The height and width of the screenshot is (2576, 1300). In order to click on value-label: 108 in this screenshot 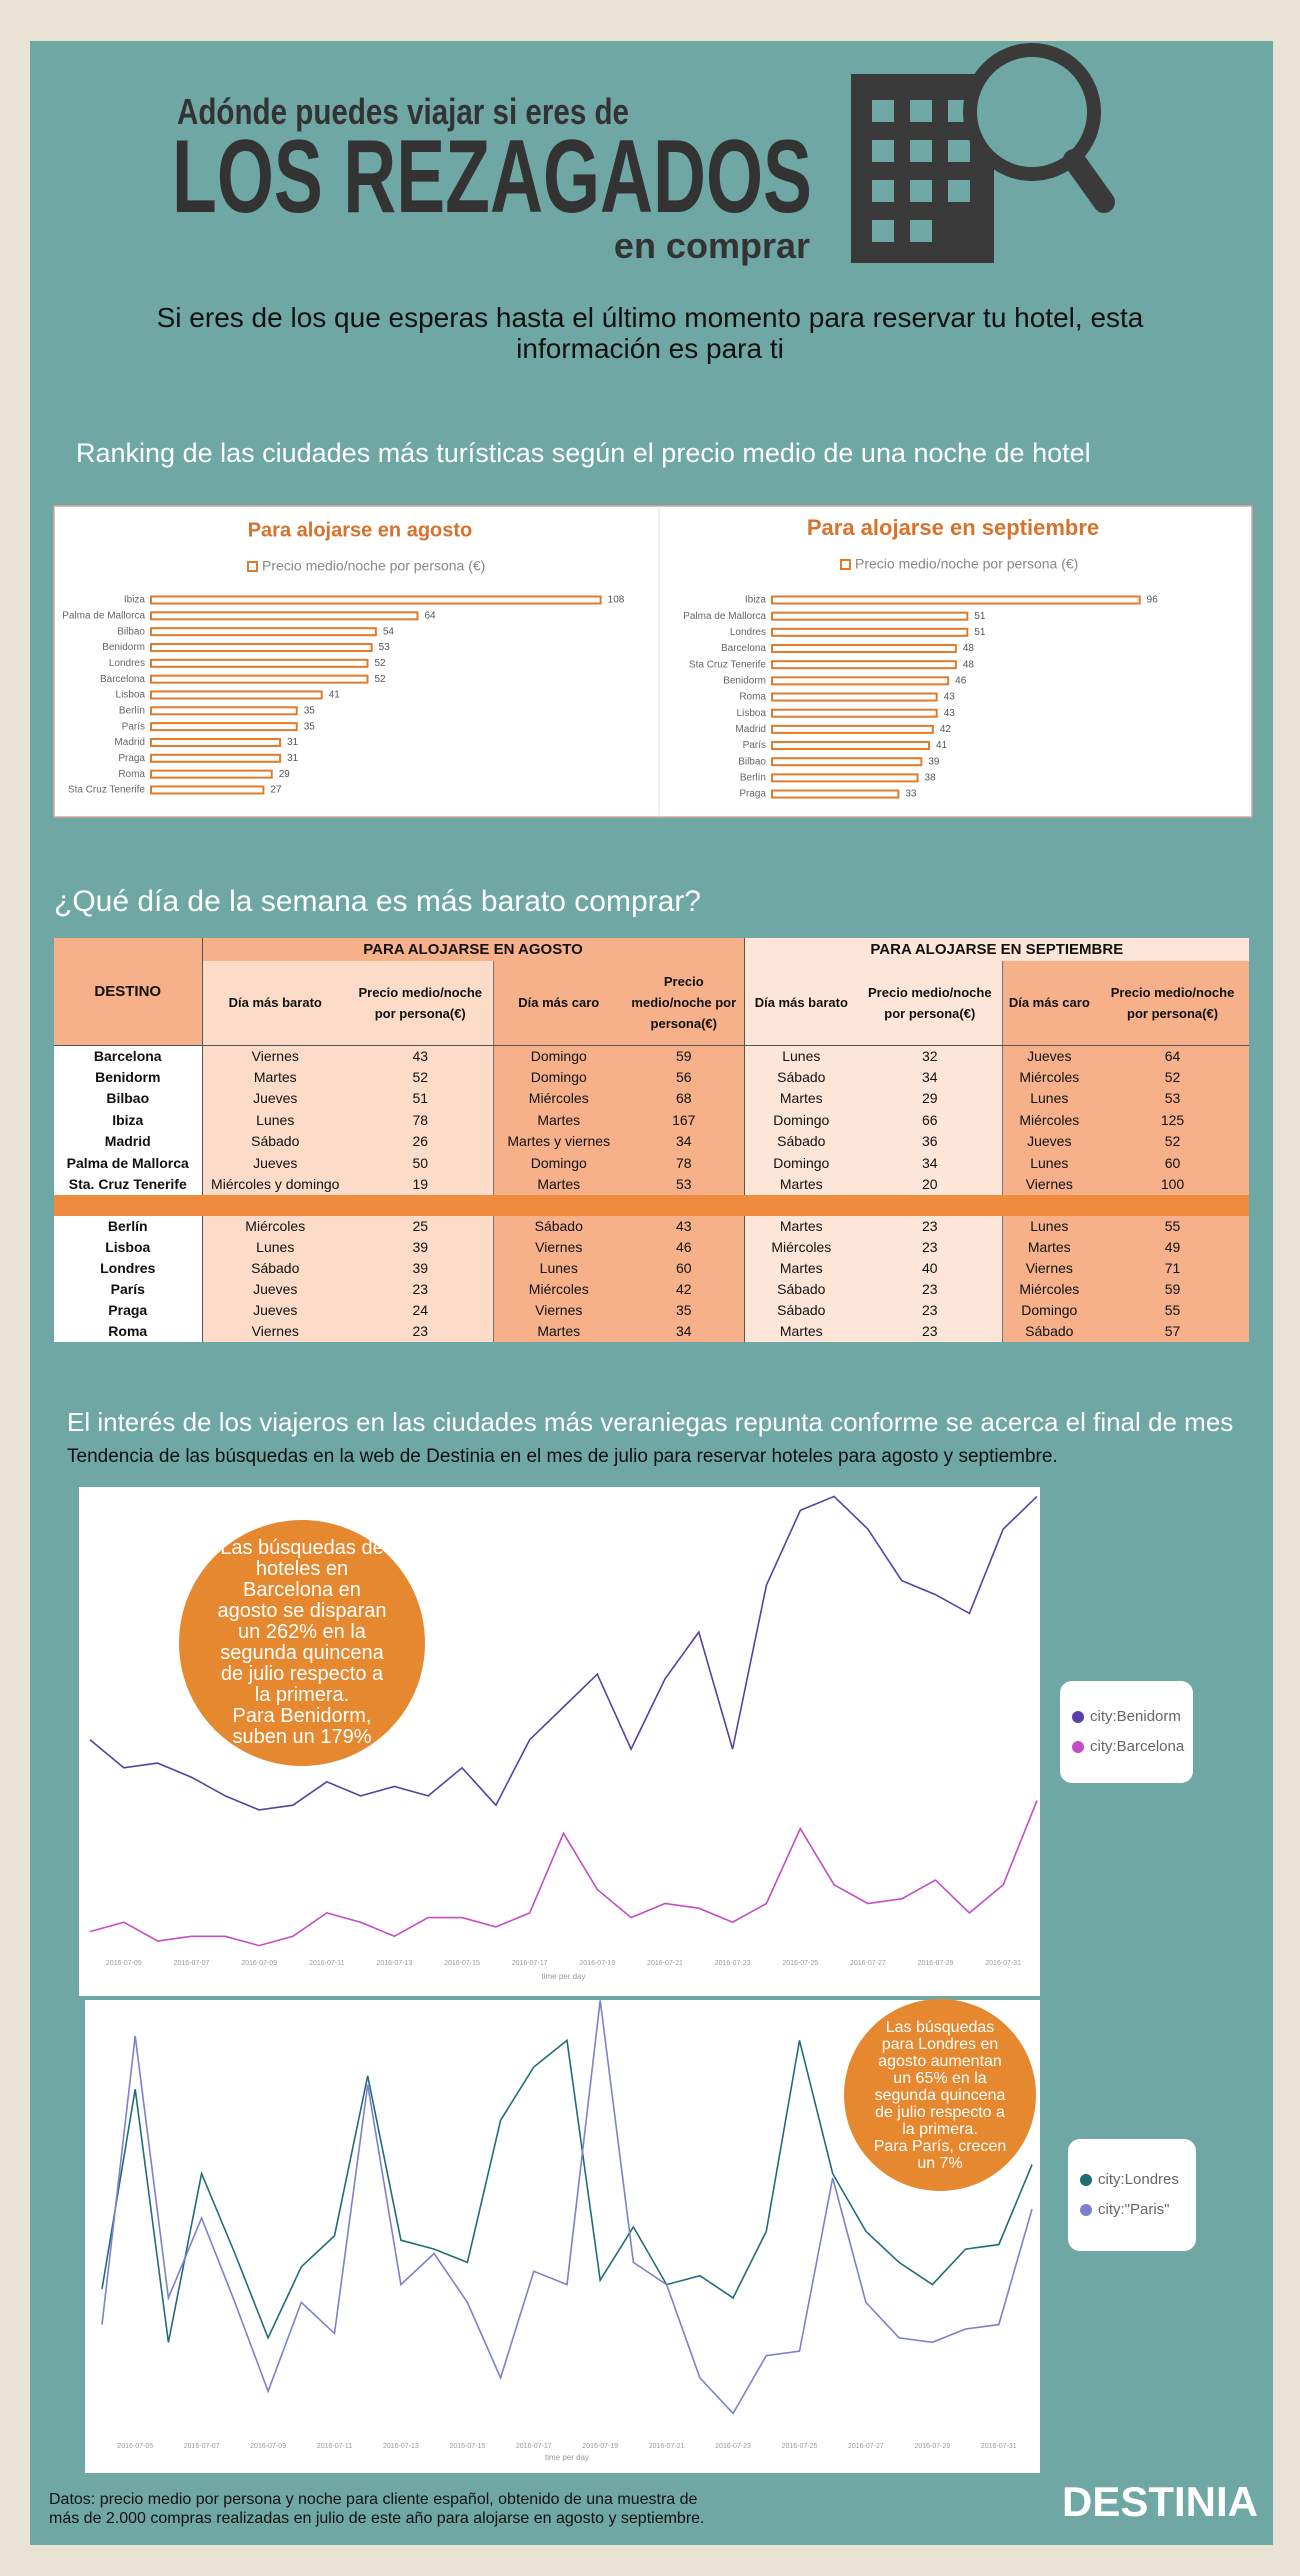, I will do `click(616, 600)`.